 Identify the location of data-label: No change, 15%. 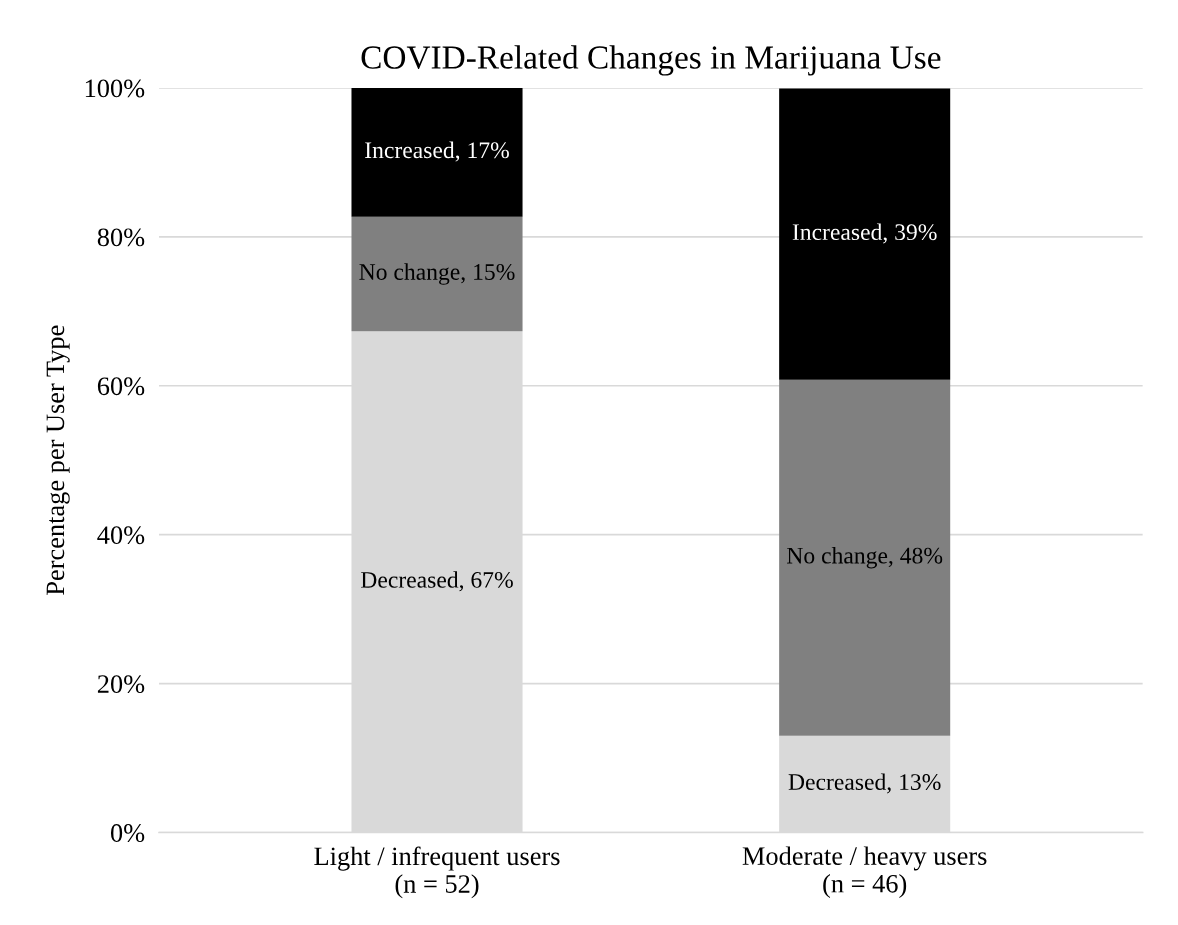
(437, 274).